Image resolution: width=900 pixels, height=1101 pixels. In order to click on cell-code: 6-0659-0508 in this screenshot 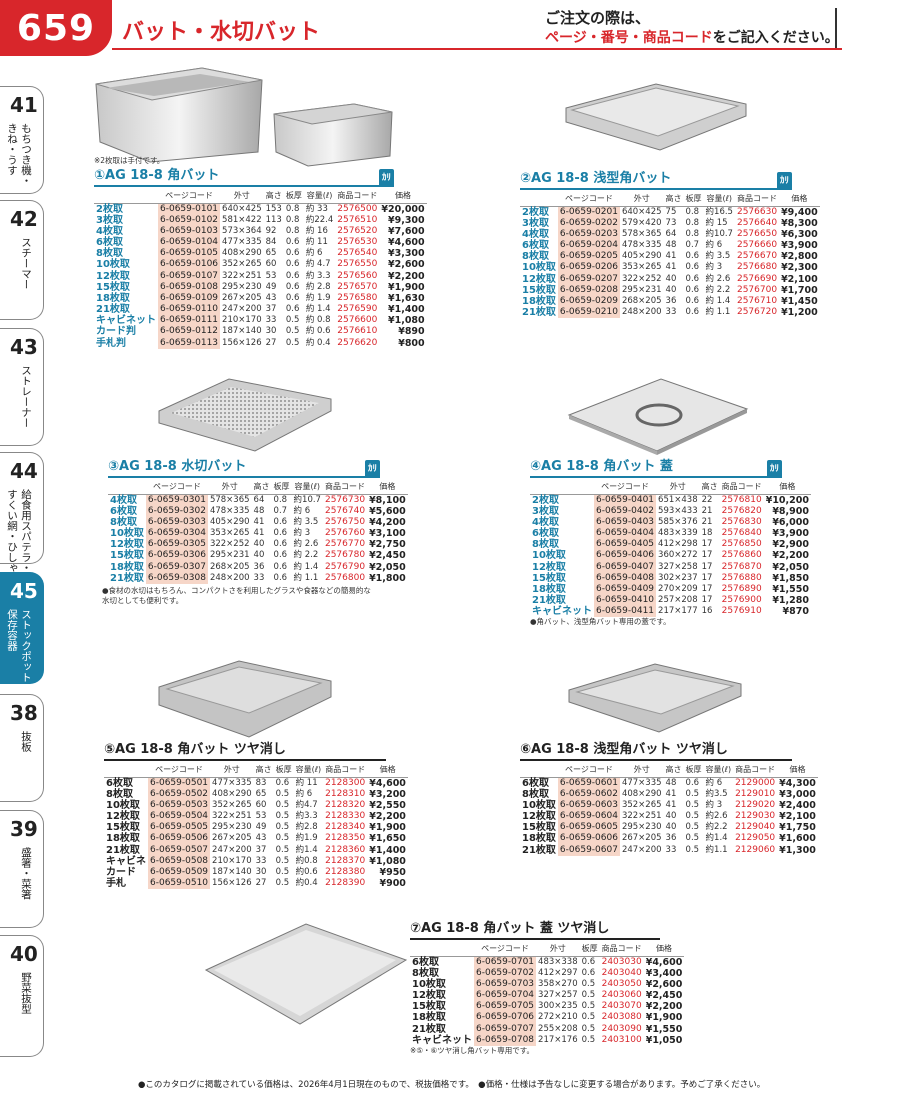, I will do `click(179, 861)`.